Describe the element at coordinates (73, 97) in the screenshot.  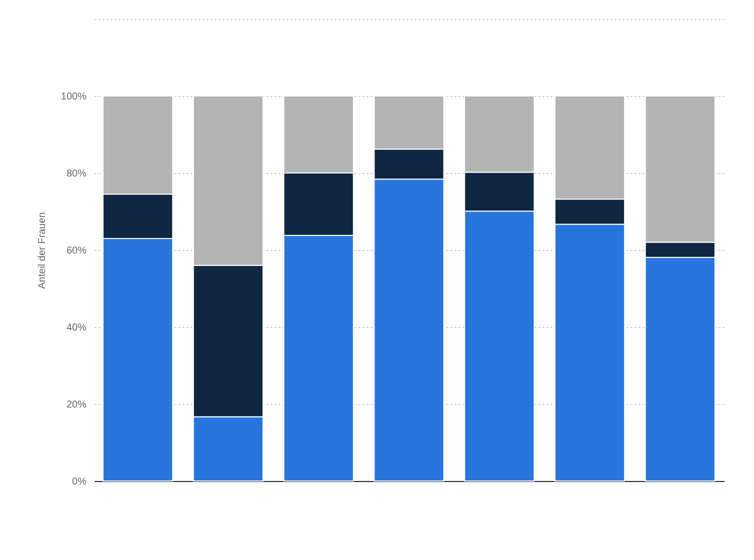
I see `y-tick-label: 100%` at that location.